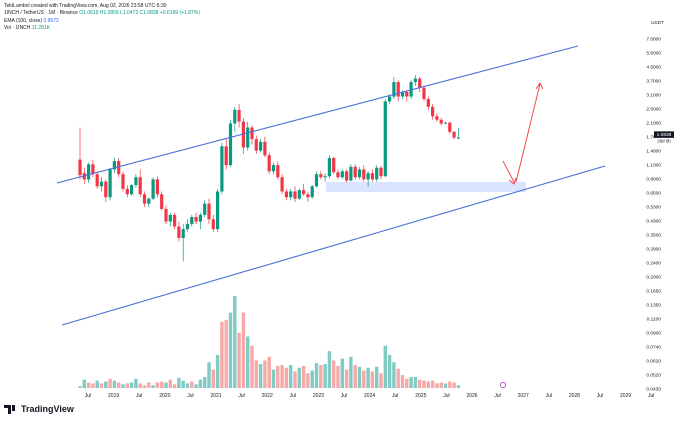  I want to click on last-price-label: 1.0838, so click(664, 135).